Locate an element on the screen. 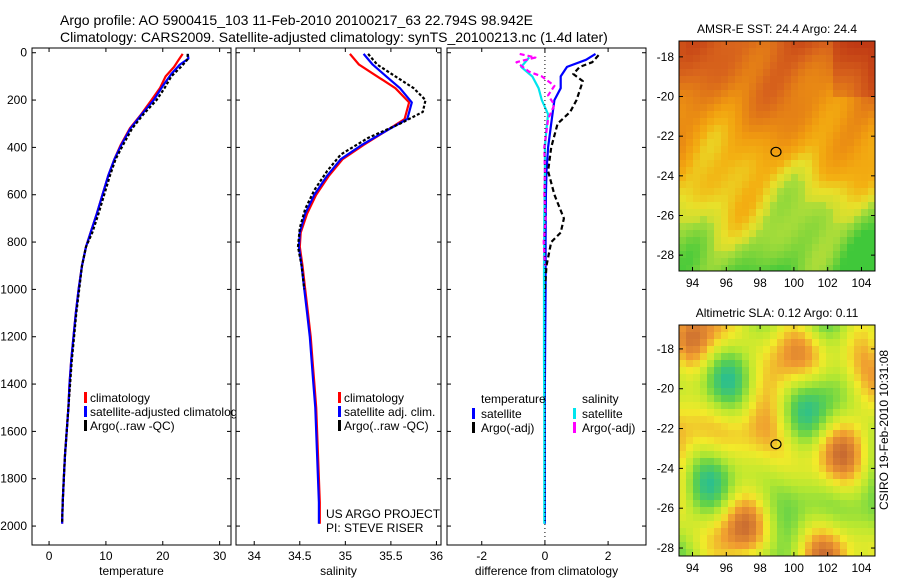 This screenshot has width=900, height=580. x-tick-label: 104 is located at coordinates (861, 283).